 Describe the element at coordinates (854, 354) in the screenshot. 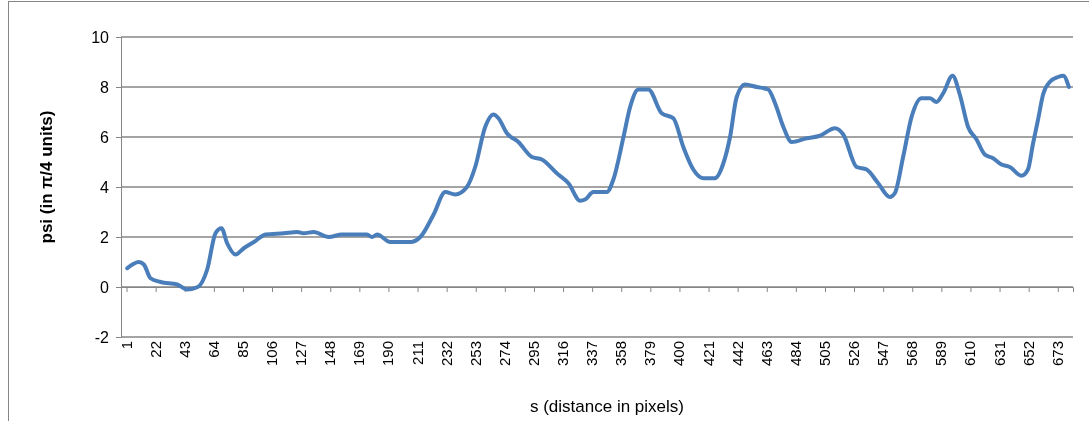

I see `x-tick-label: 526` at that location.